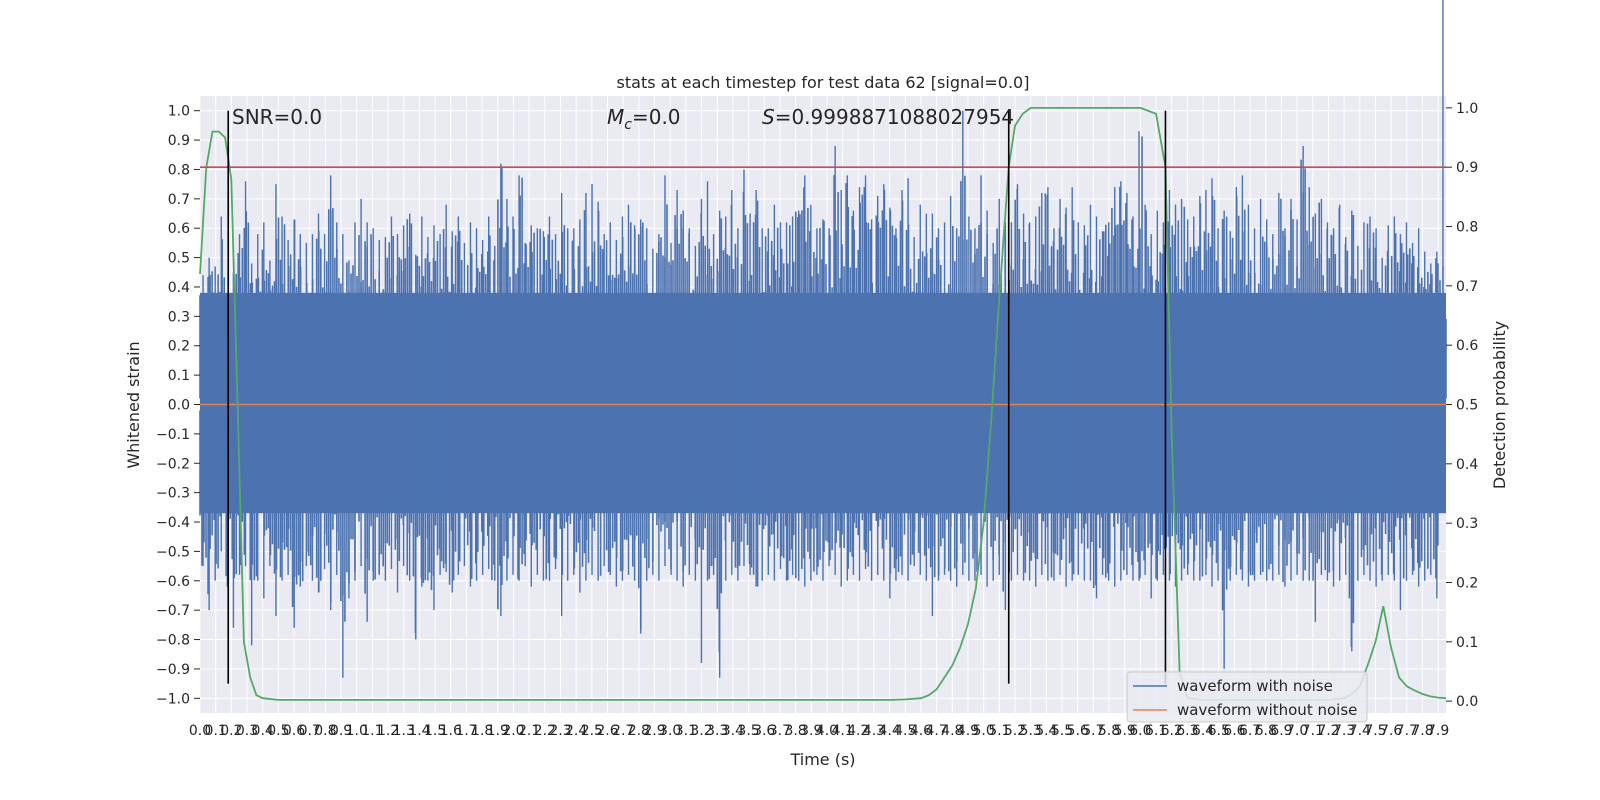 Image resolution: width=1600 pixels, height=800 pixels. What do you see at coordinates (1203, 731) in the screenshot?
I see `x-tick-label: 6.4` at bounding box center [1203, 731].